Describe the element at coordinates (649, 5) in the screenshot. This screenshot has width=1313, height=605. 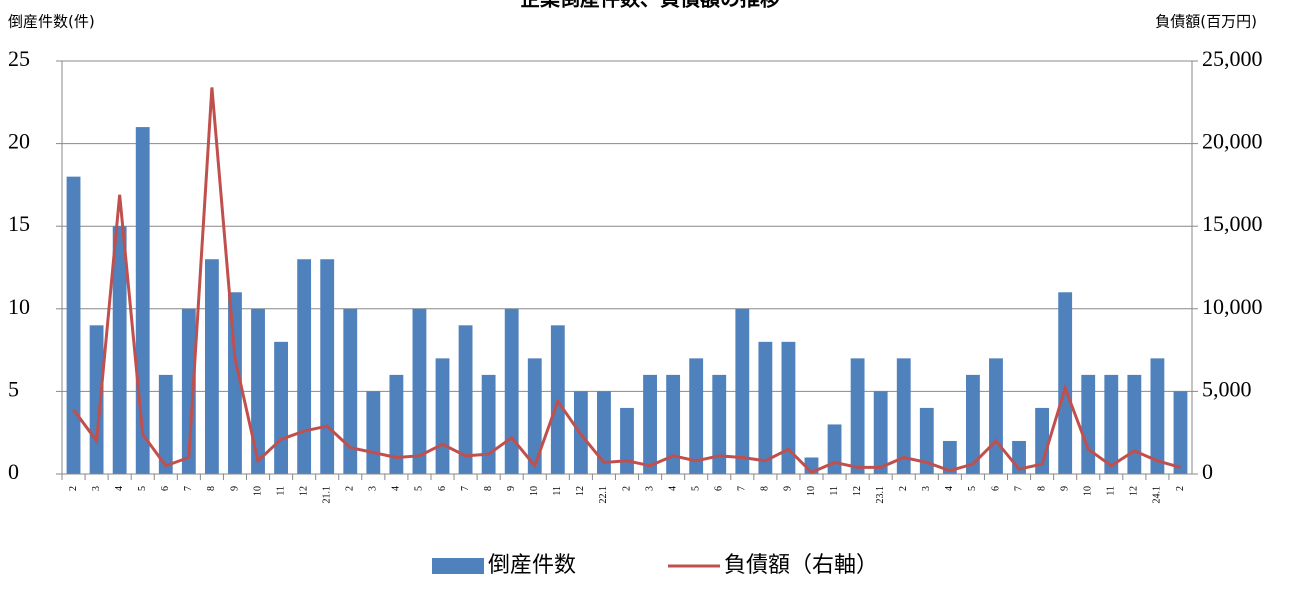
I see `chart-title: 企業倒産件数、負債額の推移` at that location.